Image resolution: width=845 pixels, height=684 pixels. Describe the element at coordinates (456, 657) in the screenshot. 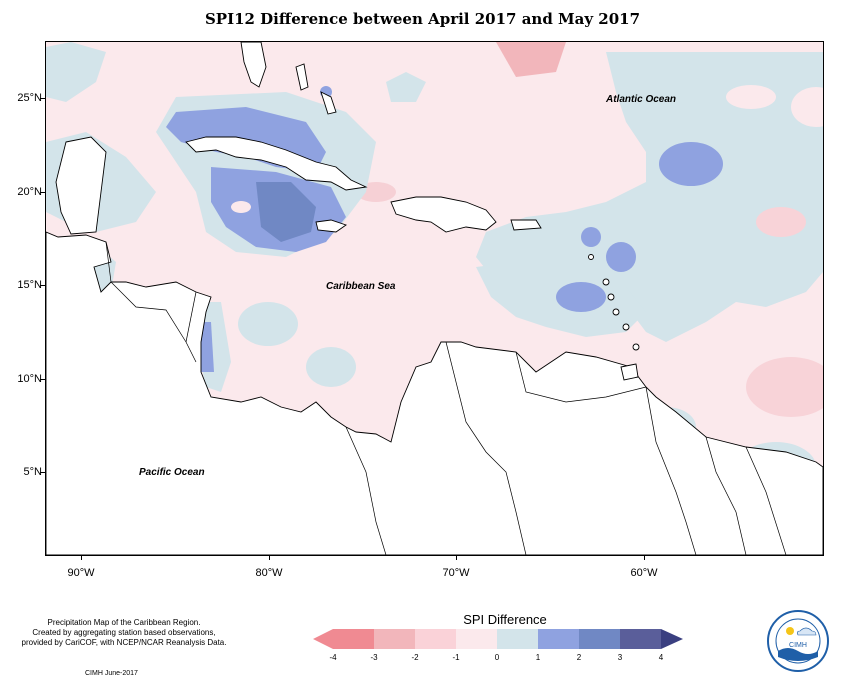

I see `colorbar-label: -1` at that location.